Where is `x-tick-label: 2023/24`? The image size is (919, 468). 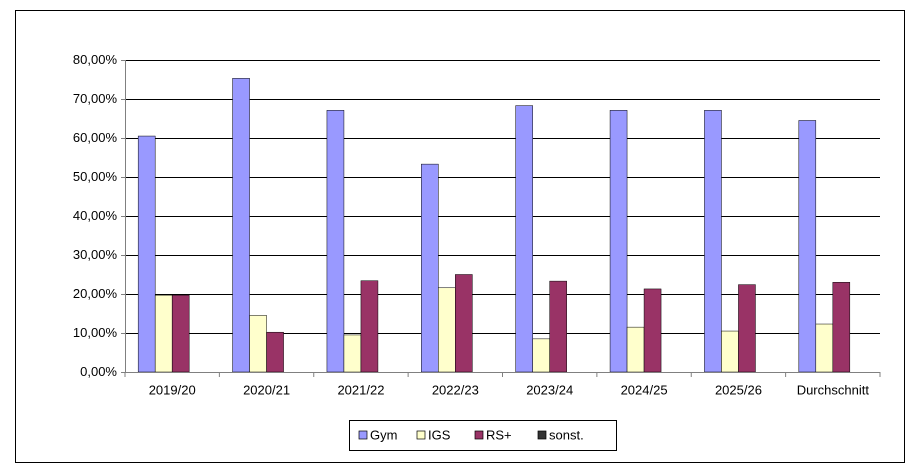 x-tick-label: 2023/24 is located at coordinates (549, 389).